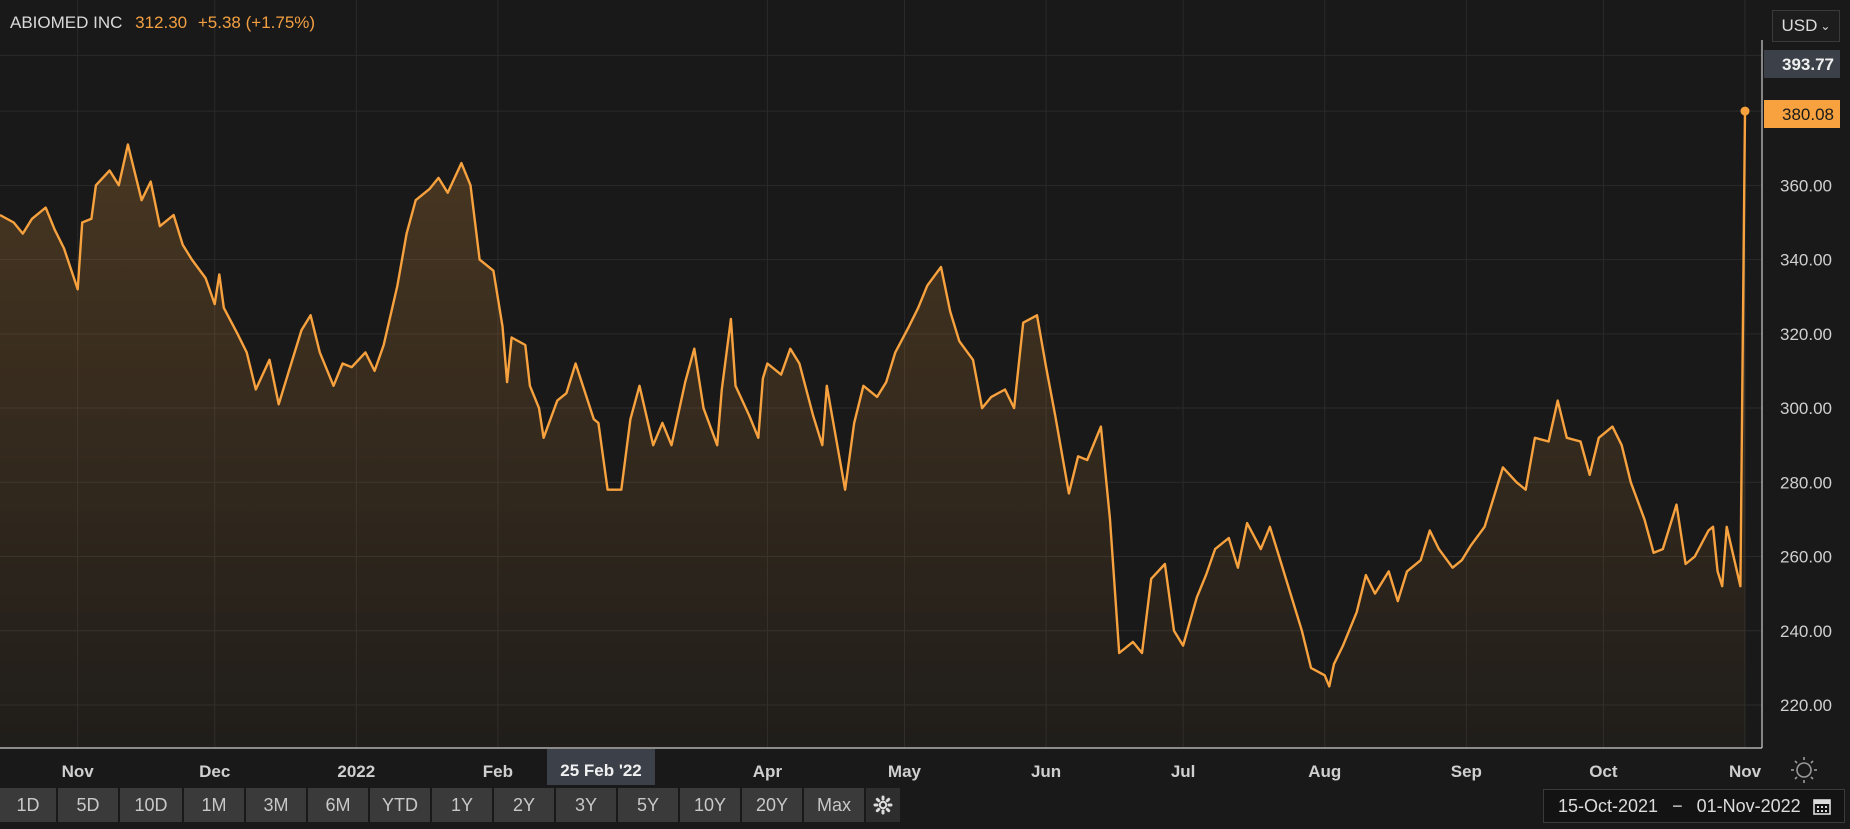 This screenshot has height=829, width=1850. I want to click on x-tick-label: Sep, so click(1466, 771).